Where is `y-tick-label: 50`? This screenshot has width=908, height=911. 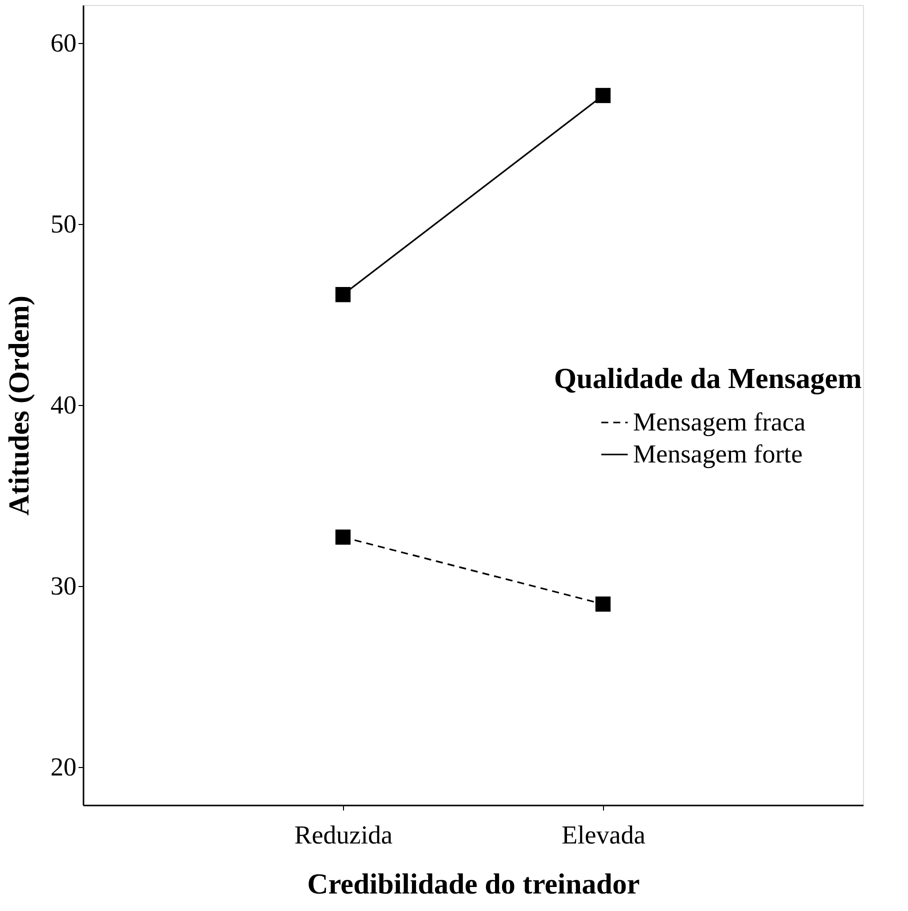 y-tick-label: 50 is located at coordinates (63, 224).